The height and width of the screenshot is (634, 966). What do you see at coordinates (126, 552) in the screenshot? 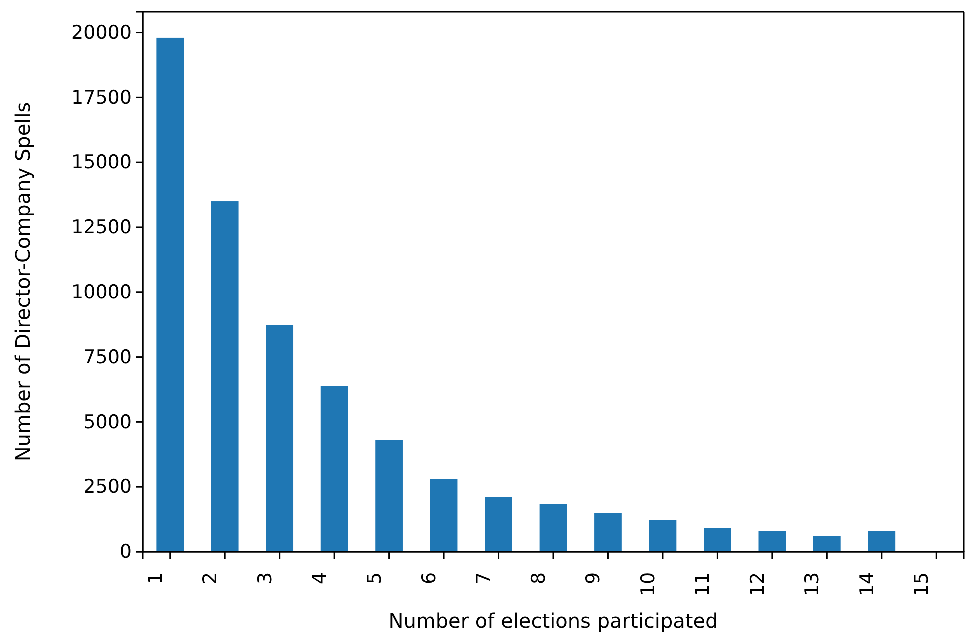
I see `y-tick-label: 0` at bounding box center [126, 552].